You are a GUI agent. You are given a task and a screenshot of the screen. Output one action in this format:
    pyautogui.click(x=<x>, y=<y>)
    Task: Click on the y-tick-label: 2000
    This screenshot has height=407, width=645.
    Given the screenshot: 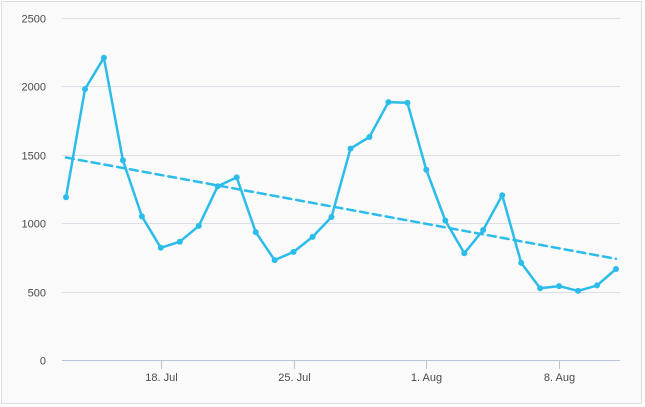 What is the action you would take?
    pyautogui.click(x=34, y=88)
    